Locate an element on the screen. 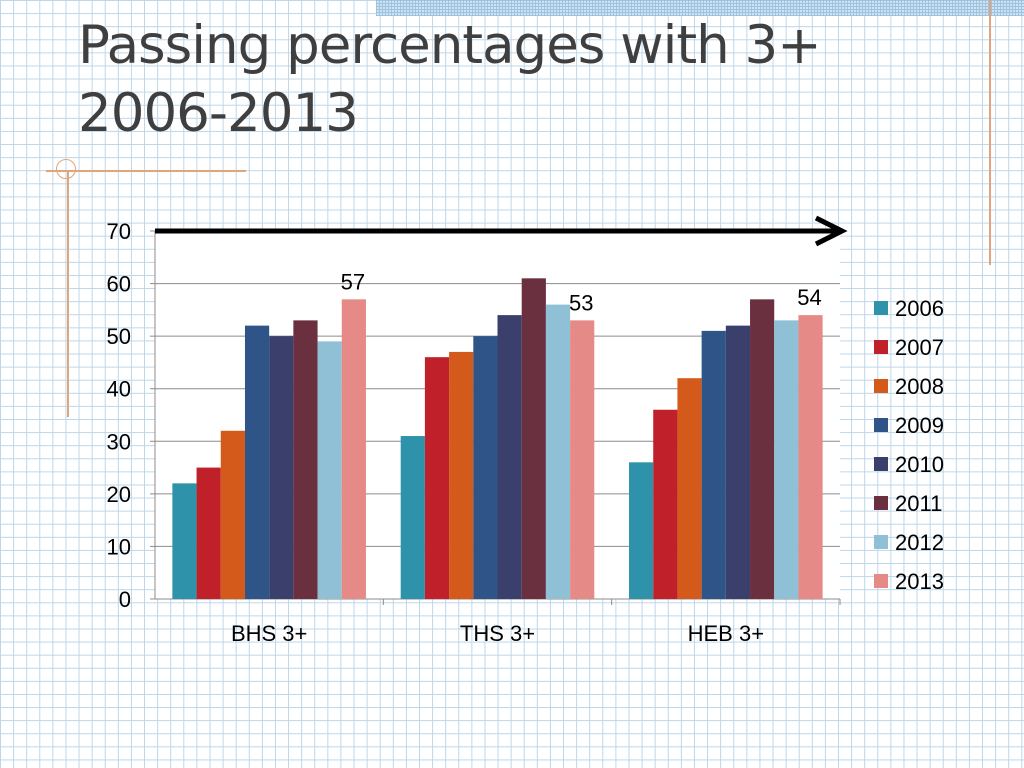 The height and width of the screenshot is (768, 1024). y-tick-label: 10 is located at coordinates (119, 546).